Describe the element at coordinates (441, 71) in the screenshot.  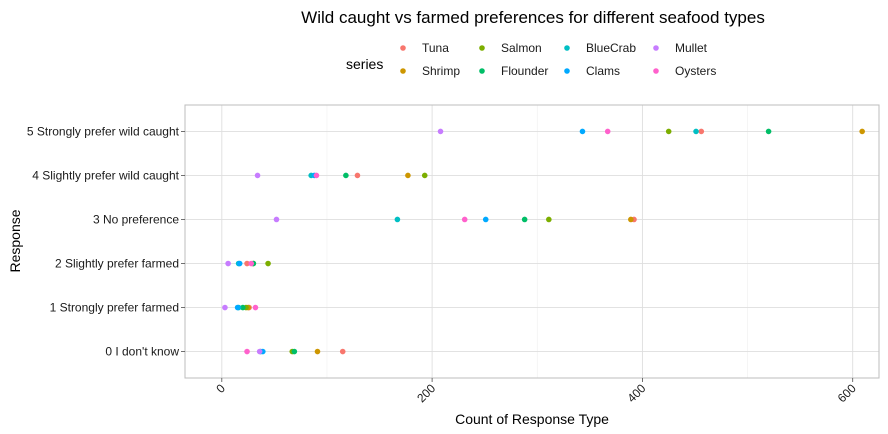
I see `legend-label: Shrimp` at that location.